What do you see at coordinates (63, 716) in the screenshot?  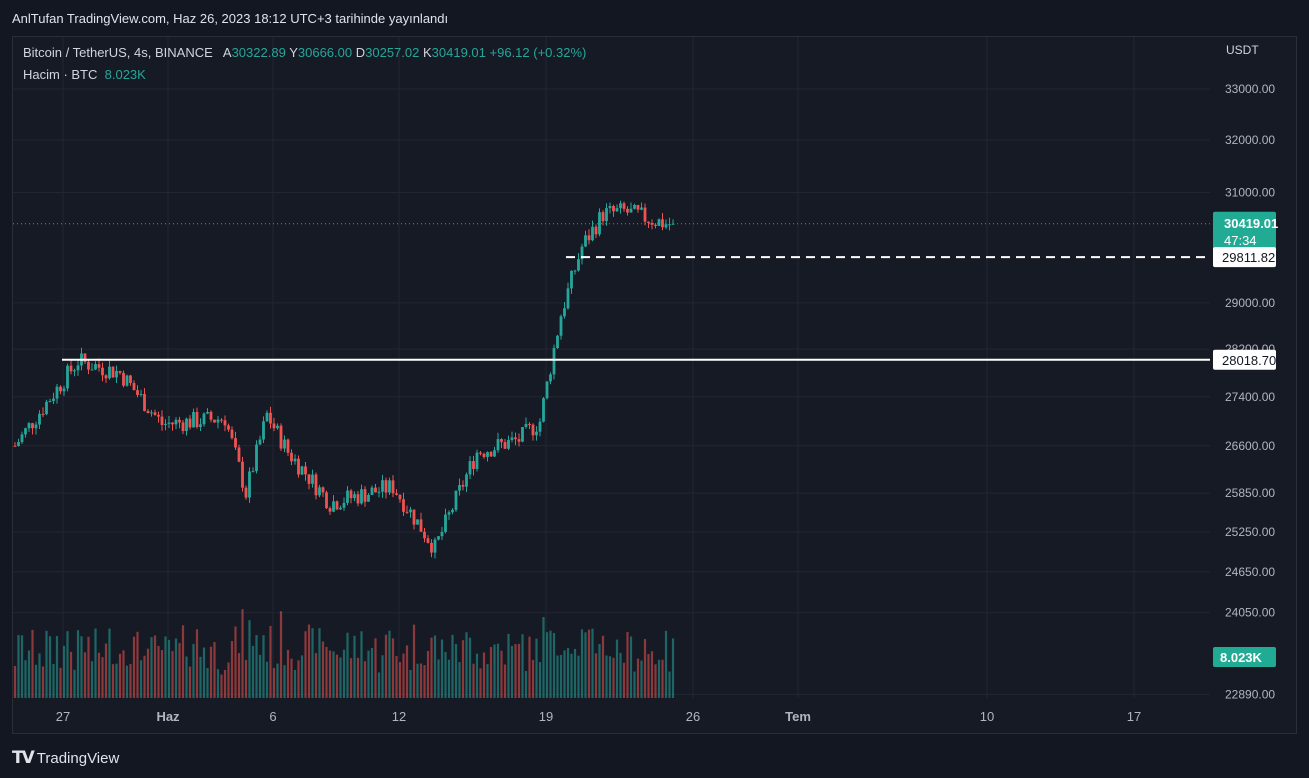 I see `time-tick-label: 27` at bounding box center [63, 716].